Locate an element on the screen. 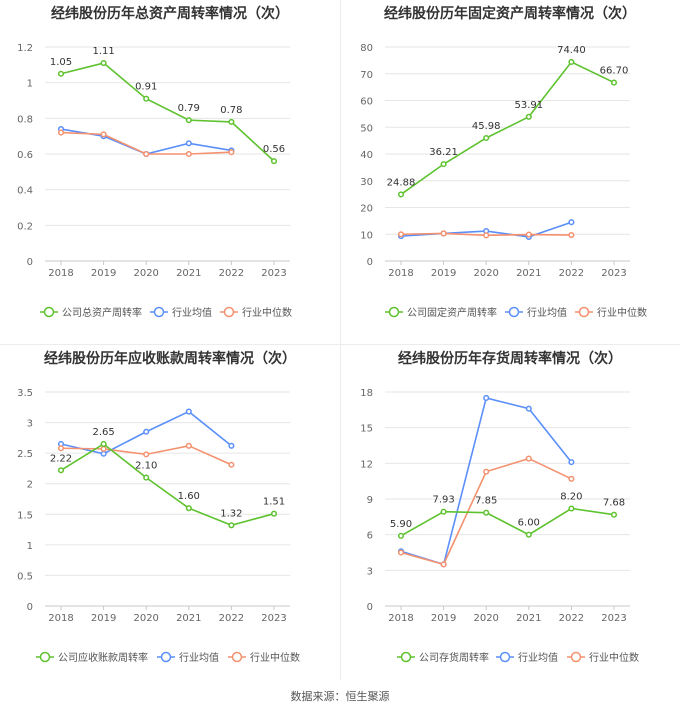 Image resolution: width=680 pixels, height=712 pixels. x-tick-label: 2018 is located at coordinates (400, 618).